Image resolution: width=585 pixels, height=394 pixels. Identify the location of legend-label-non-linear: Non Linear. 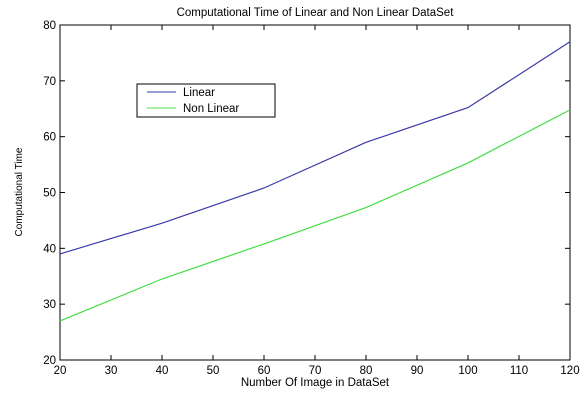
(211, 109).